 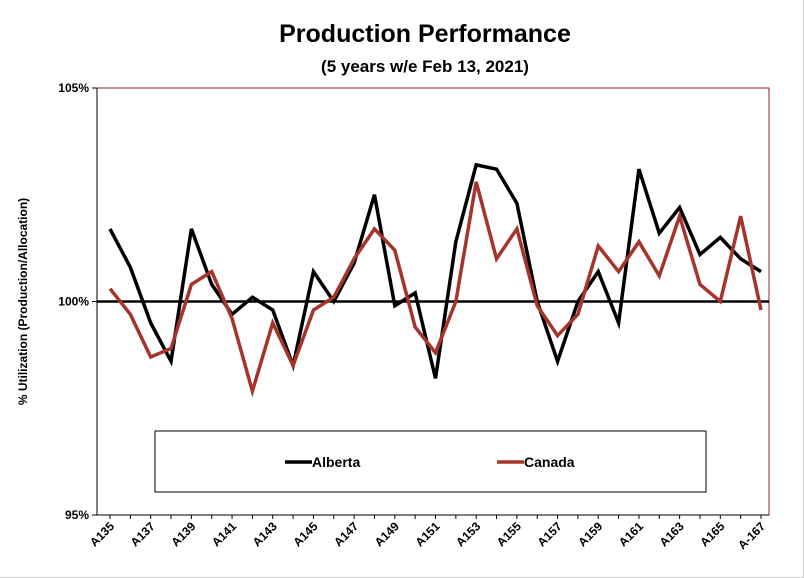 I want to click on legend, so click(x=430, y=461).